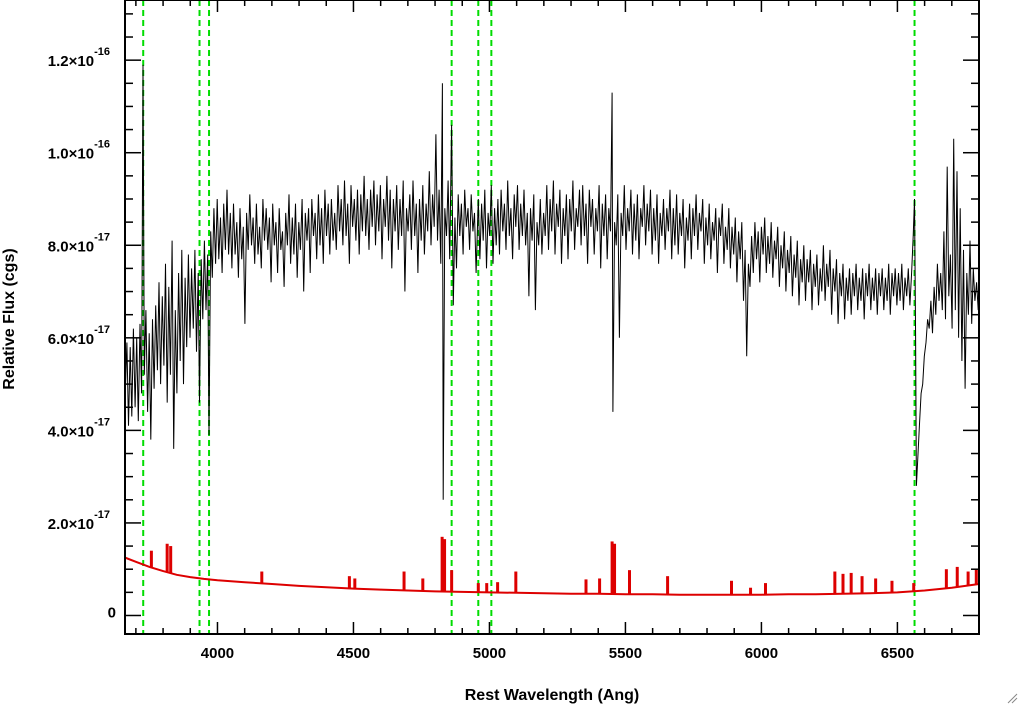  What do you see at coordinates (79, 336) in the screenshot?
I see `y-tick-label: 6.0×10⁻¹⁷` at bounding box center [79, 336].